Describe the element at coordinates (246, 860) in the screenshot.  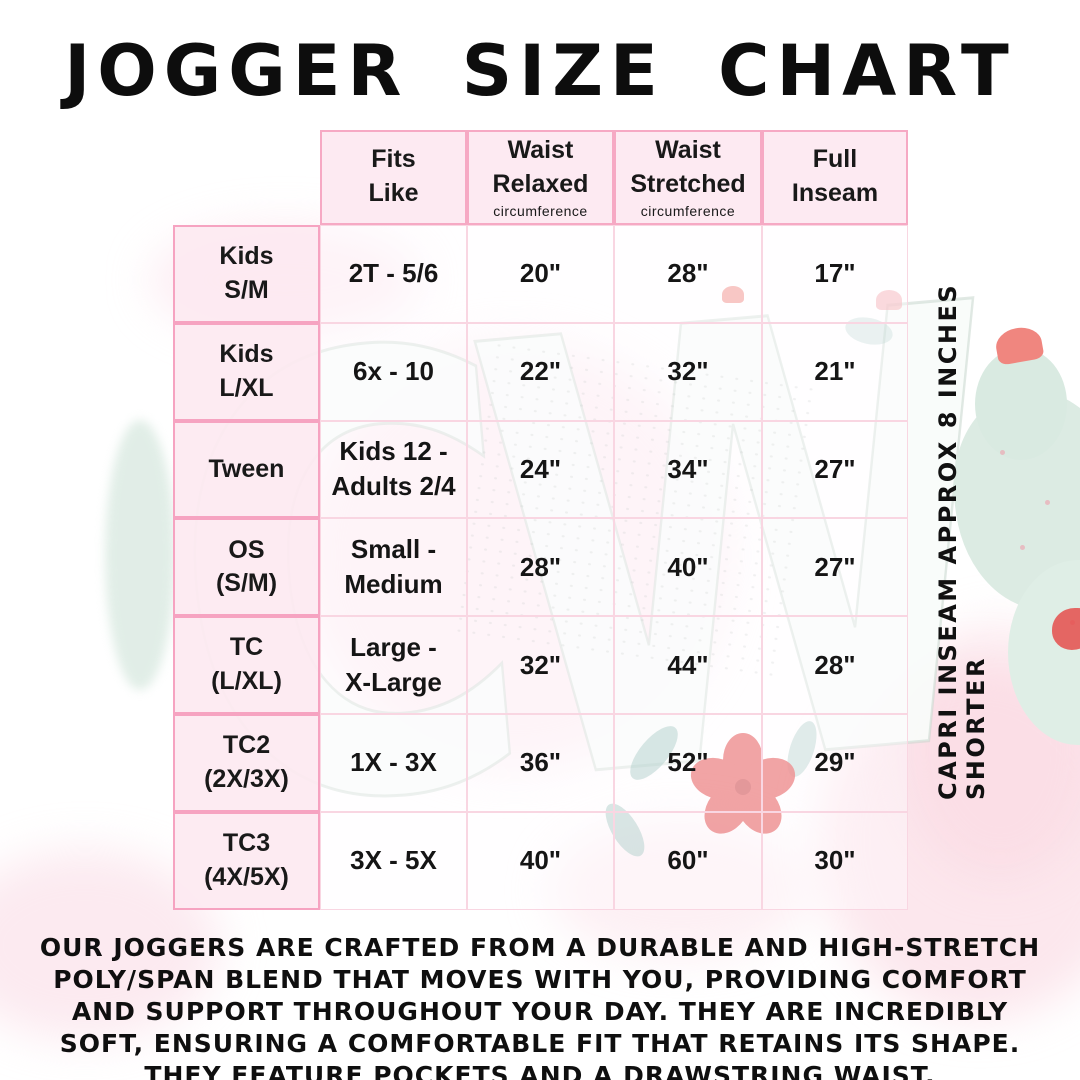
I see `row-label-cell: TC3 (4X/5X)` at that location.